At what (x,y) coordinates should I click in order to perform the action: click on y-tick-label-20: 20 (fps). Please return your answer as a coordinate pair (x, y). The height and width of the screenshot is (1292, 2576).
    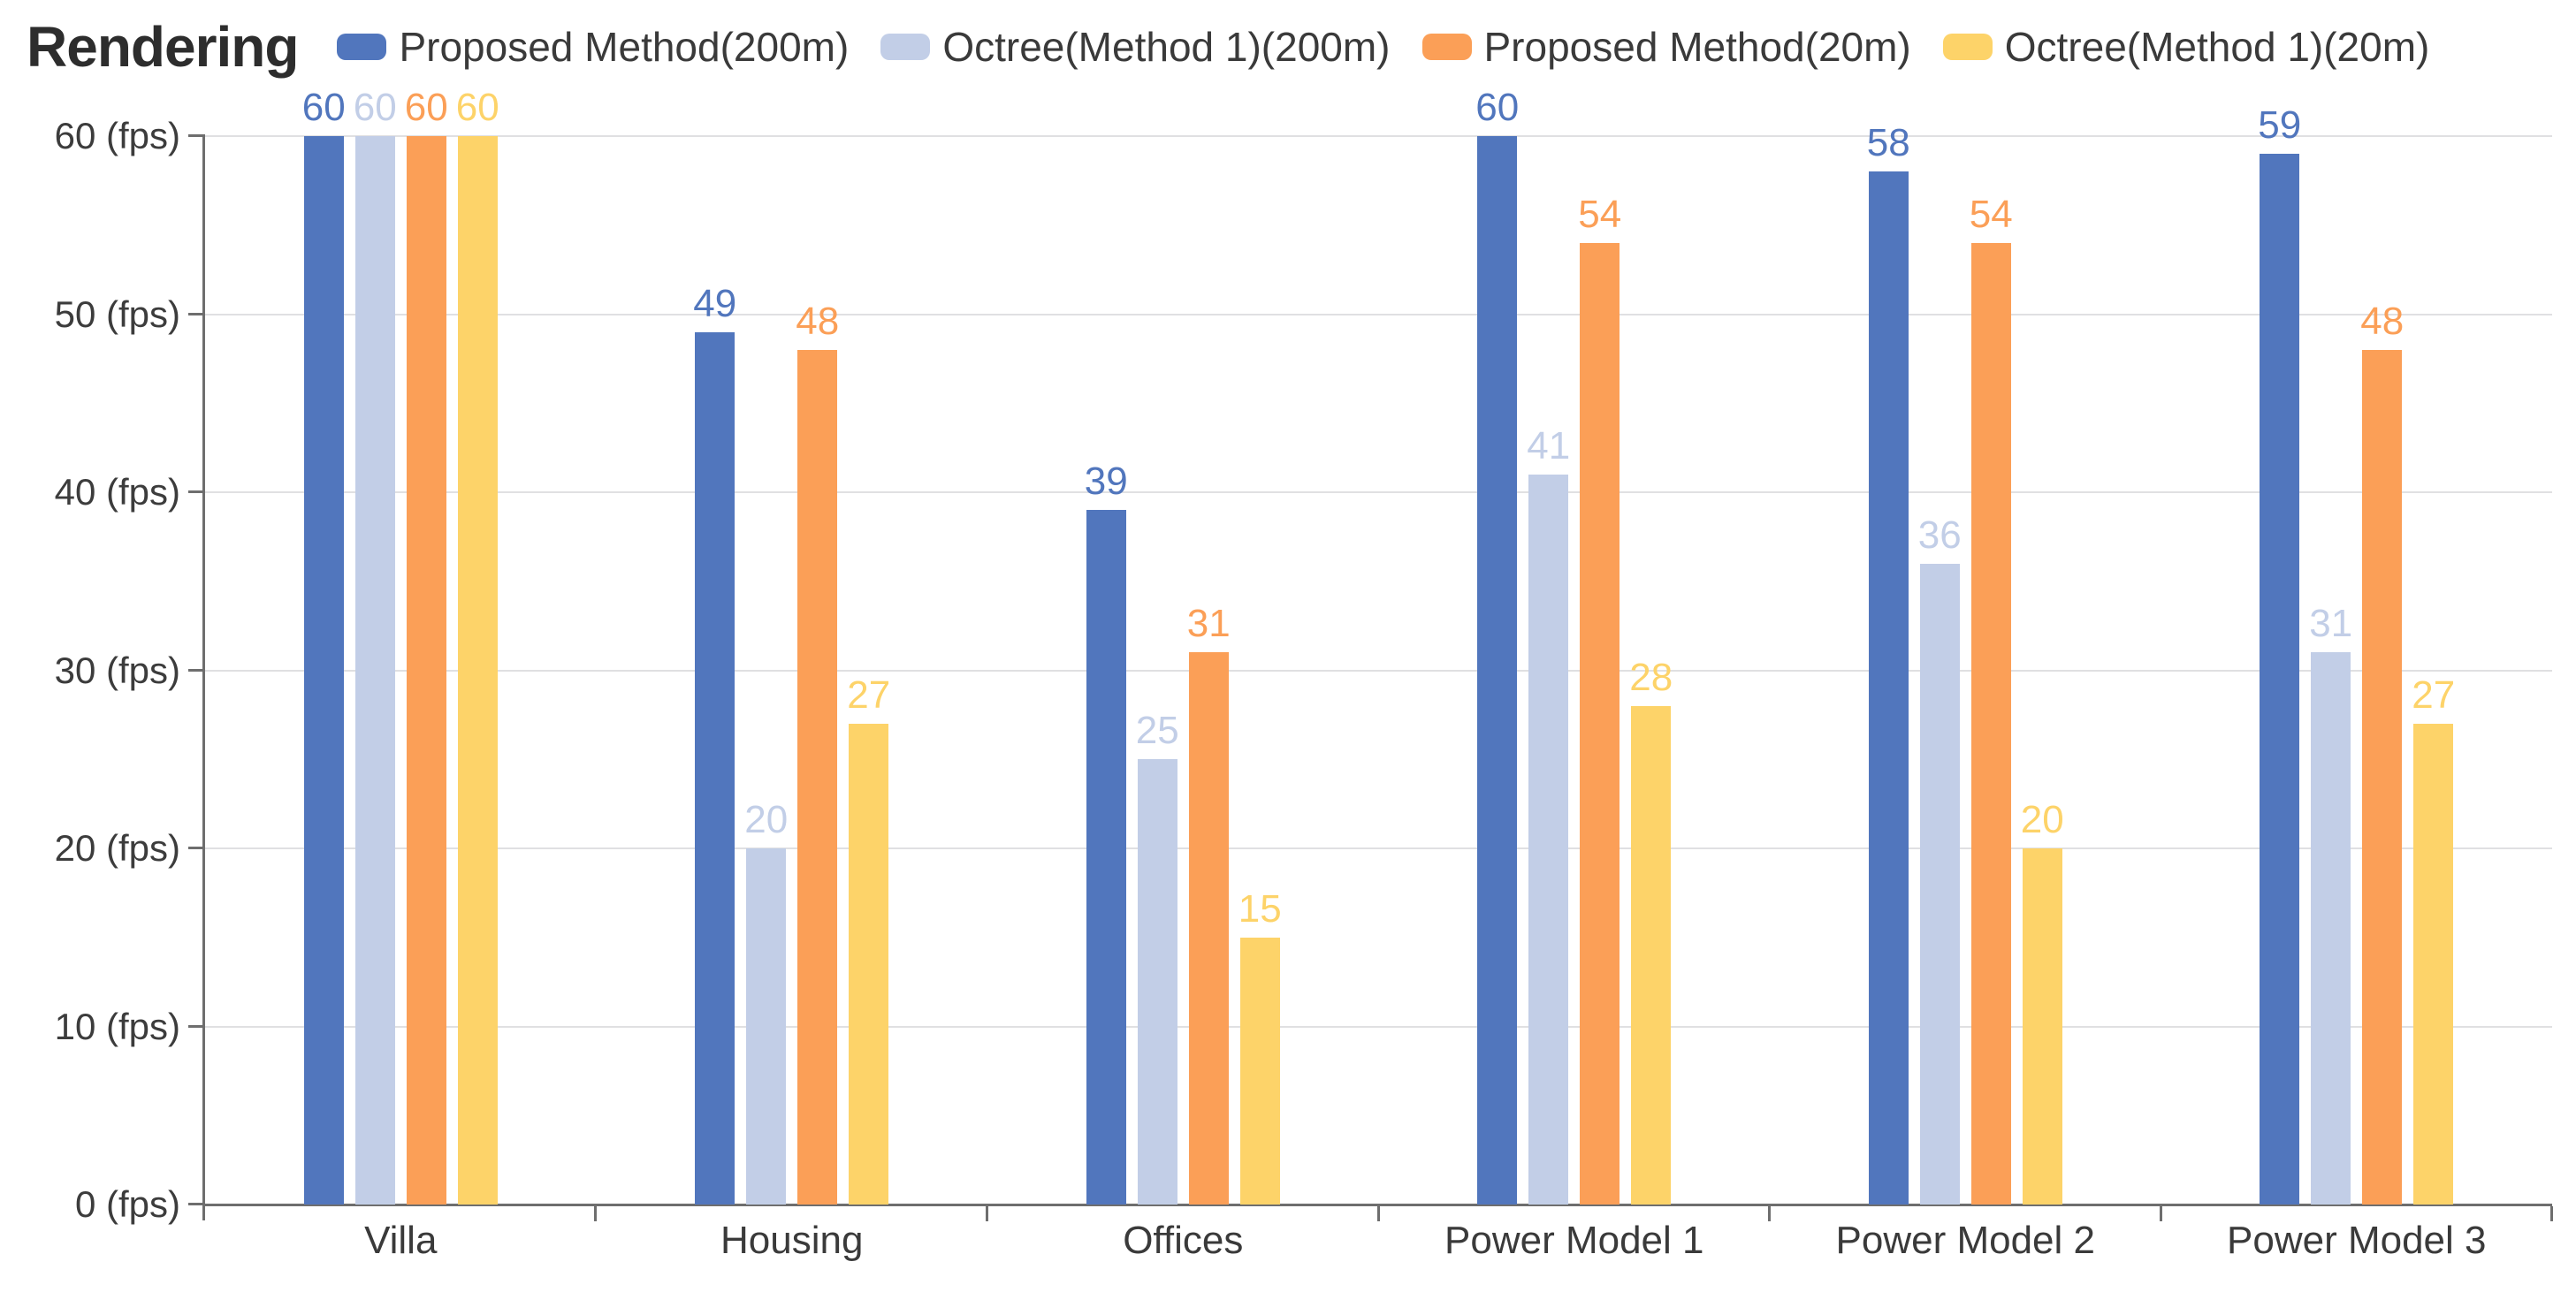
    Looking at the image, I should click on (117, 848).